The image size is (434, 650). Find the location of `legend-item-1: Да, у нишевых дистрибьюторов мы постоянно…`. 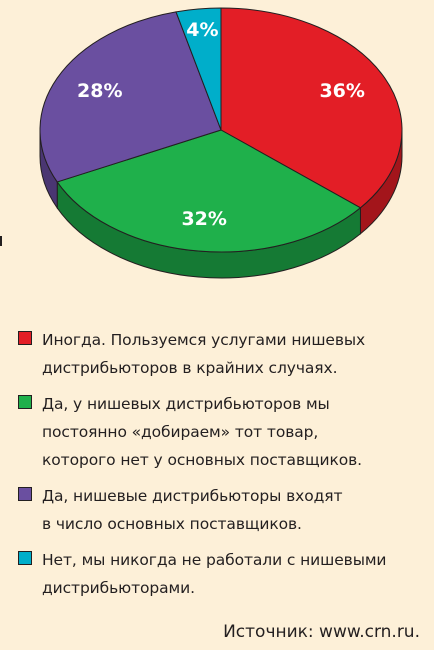

legend-item-1: Да, у нишевых дистрибьюторов мы постоянно… is located at coordinates (223, 432).